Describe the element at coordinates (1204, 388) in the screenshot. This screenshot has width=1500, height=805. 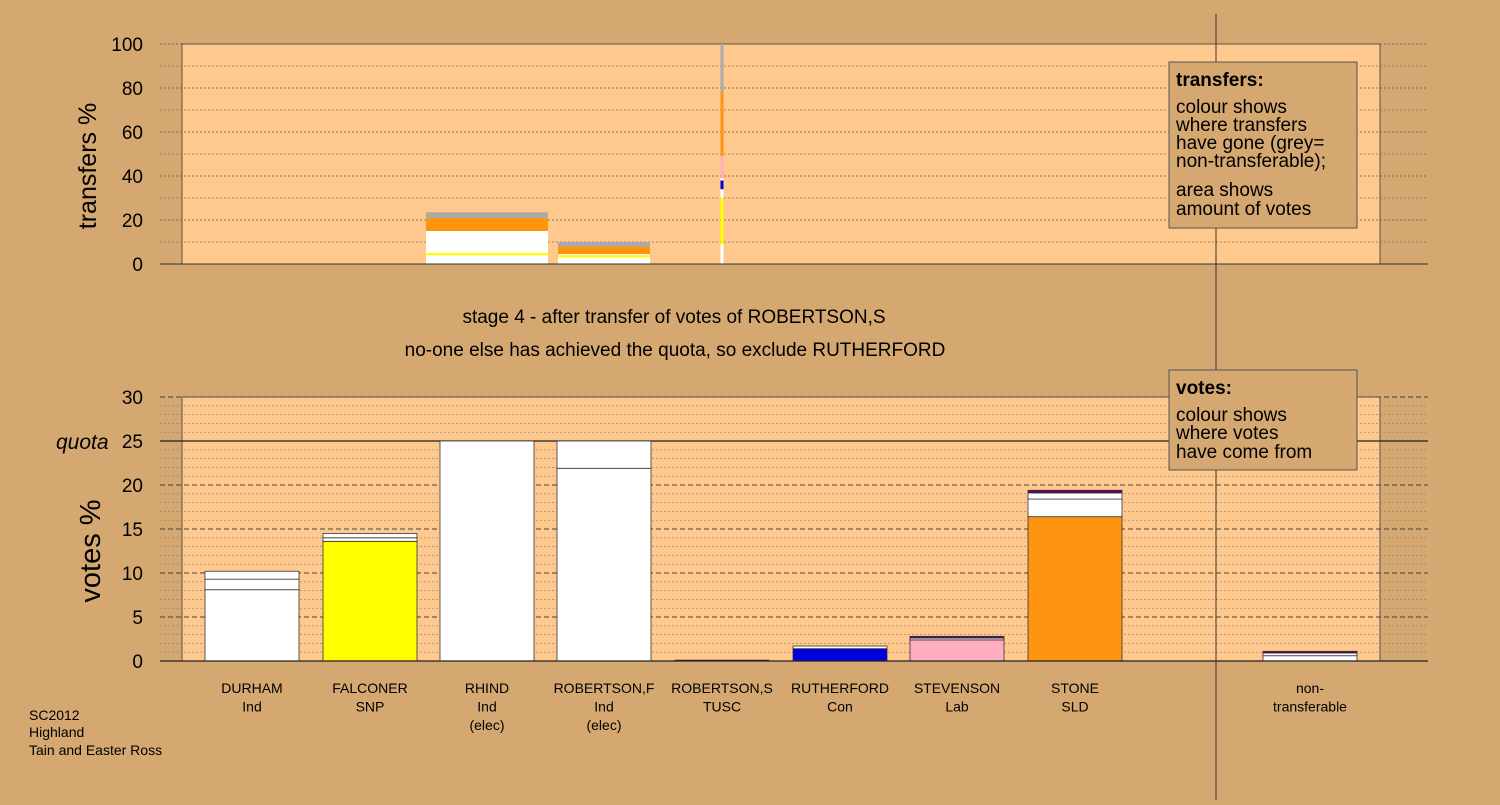
I see `votes-legend-title: votes:` at that location.